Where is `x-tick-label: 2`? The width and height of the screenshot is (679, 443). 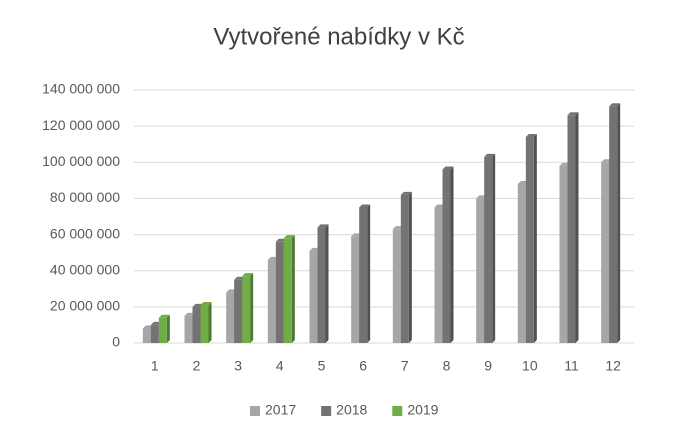
x-tick-label: 2 is located at coordinates (197, 366).